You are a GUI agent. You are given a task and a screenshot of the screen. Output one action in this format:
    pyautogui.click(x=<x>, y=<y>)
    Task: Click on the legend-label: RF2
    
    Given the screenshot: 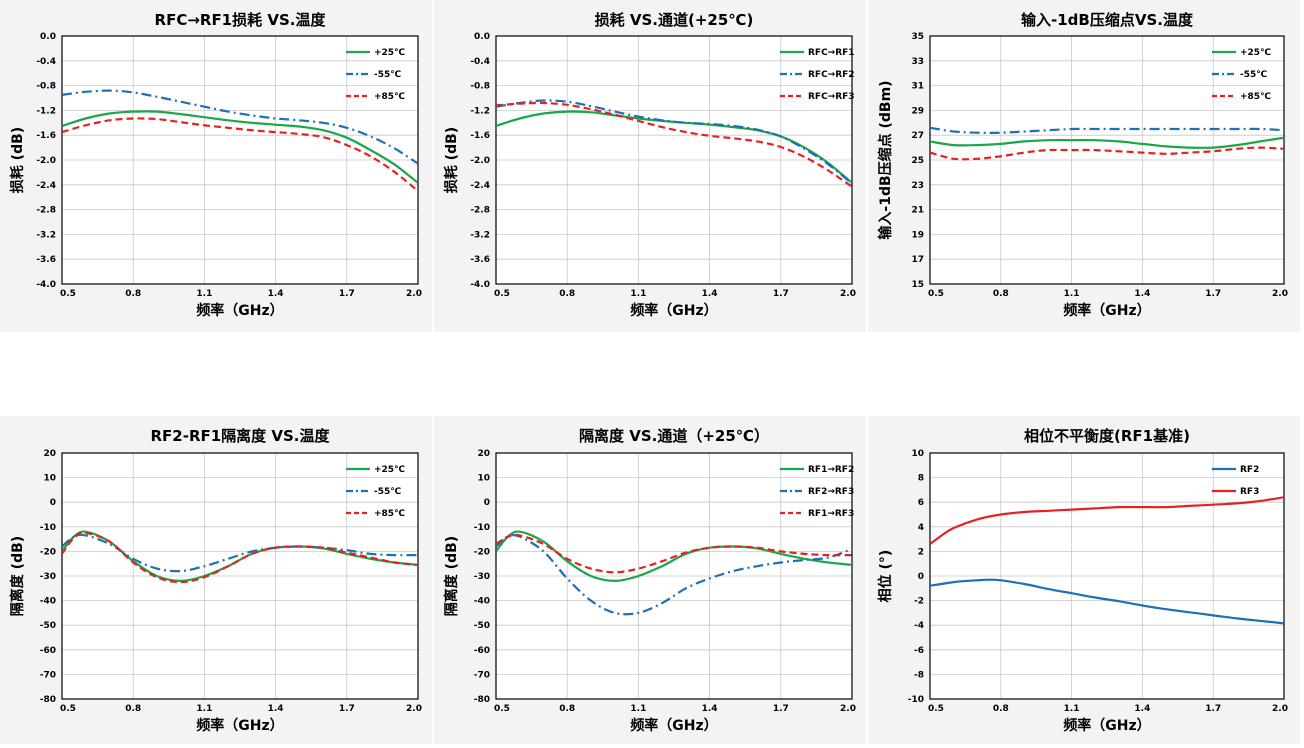 What is the action you would take?
    pyautogui.click(x=1249, y=470)
    